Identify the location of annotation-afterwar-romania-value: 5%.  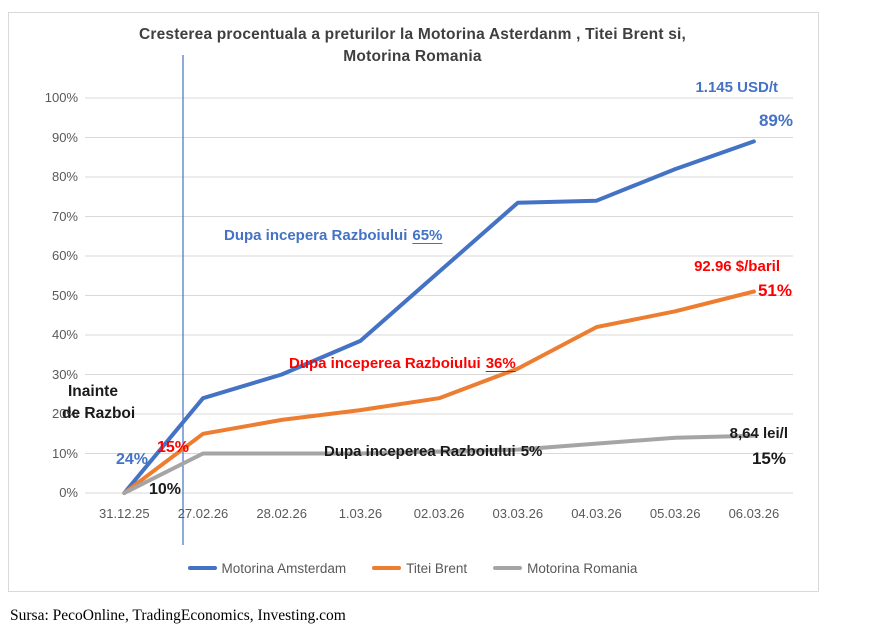
(531, 451).